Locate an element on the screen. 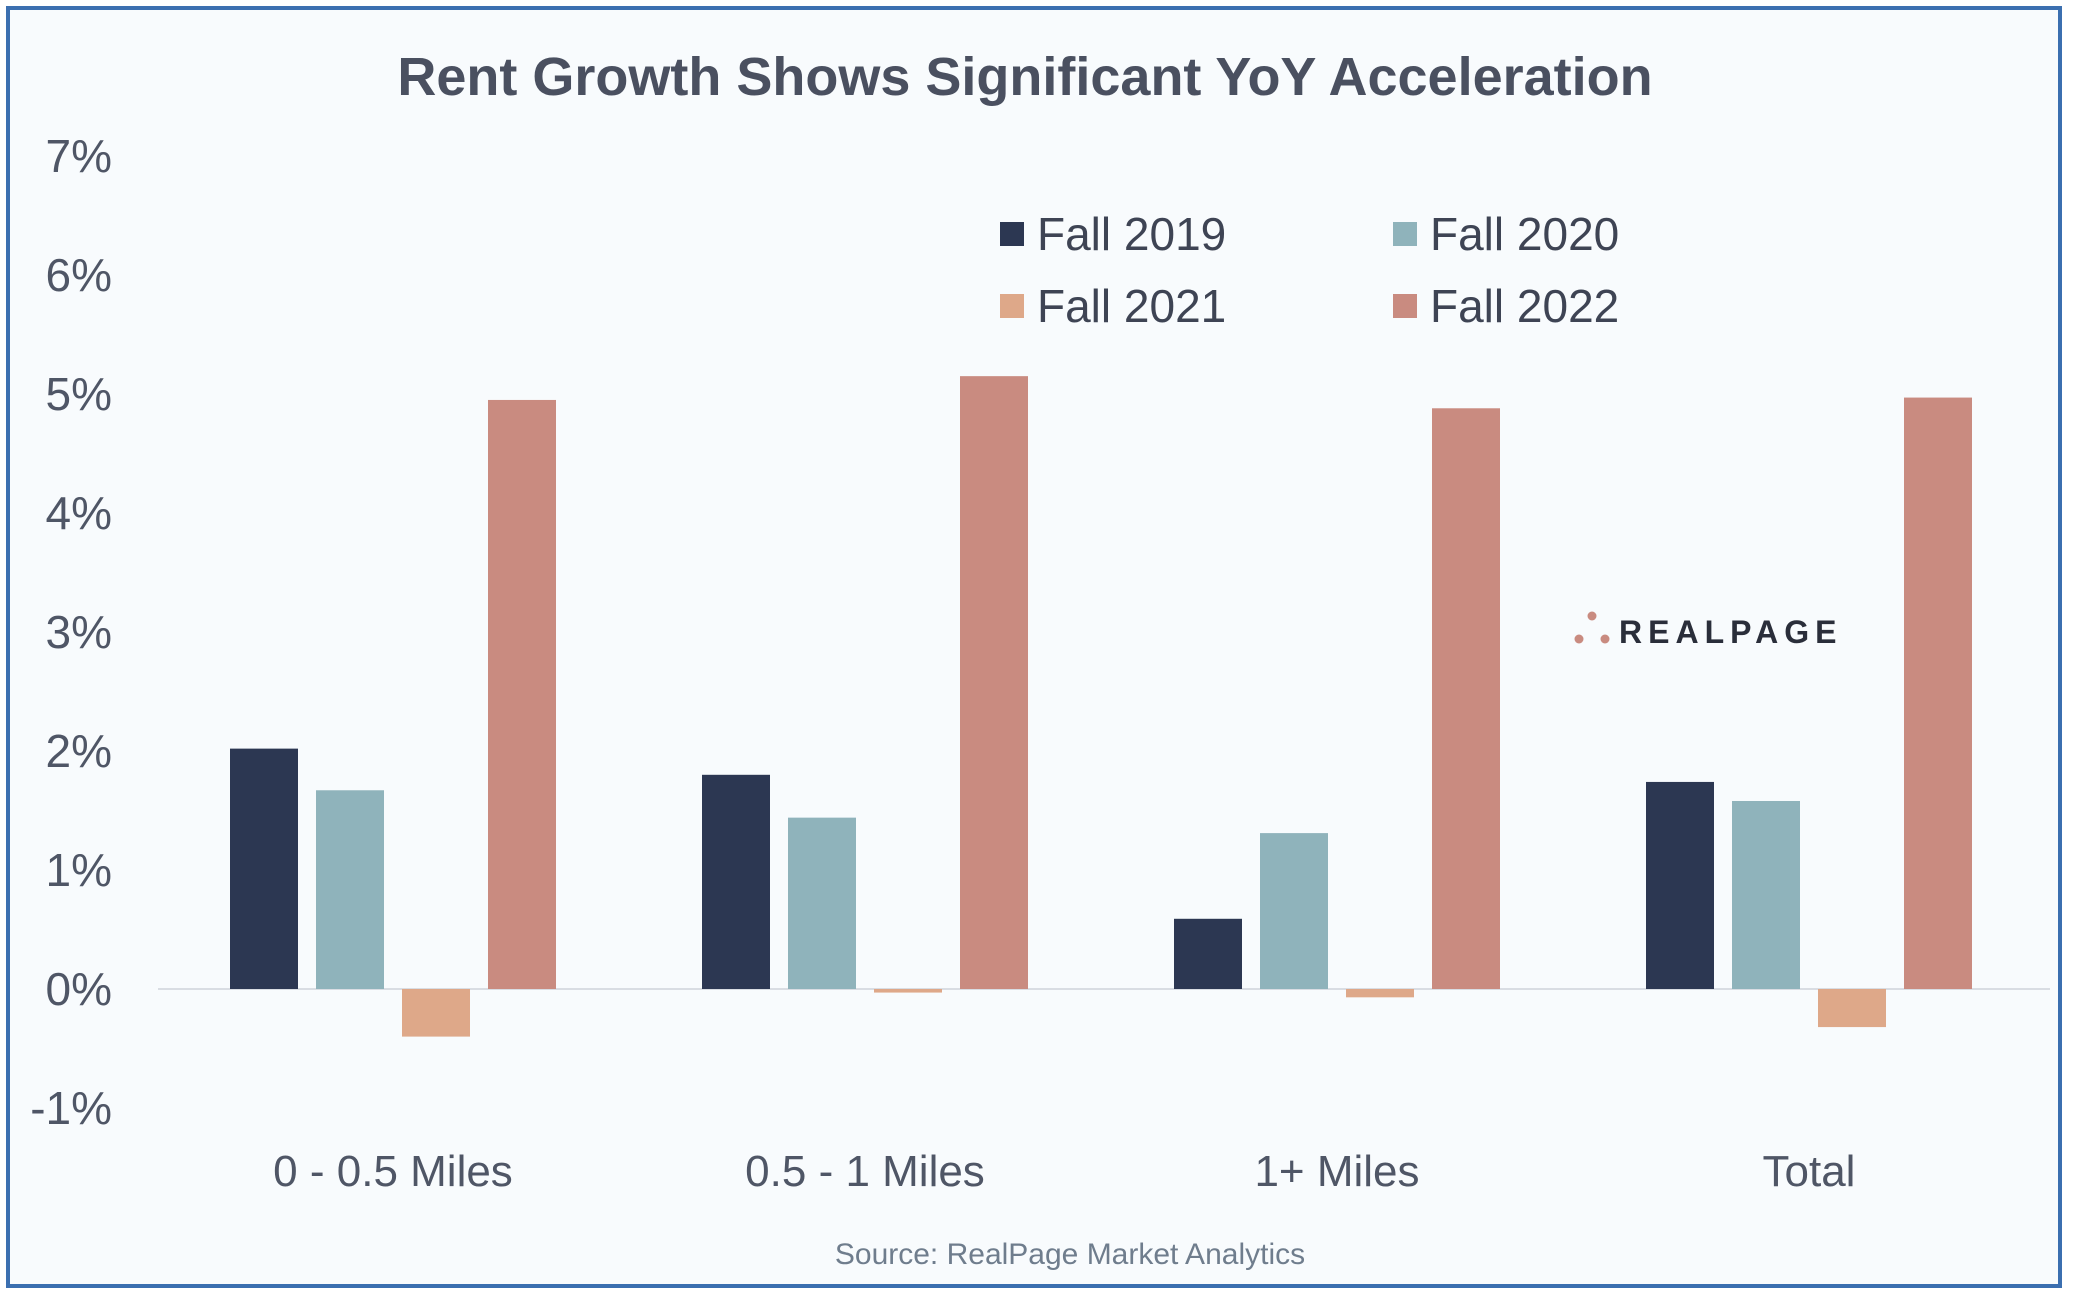 Image resolution: width=2074 pixels, height=1300 pixels. y-tick-label: -1% is located at coordinates (71, 1108).